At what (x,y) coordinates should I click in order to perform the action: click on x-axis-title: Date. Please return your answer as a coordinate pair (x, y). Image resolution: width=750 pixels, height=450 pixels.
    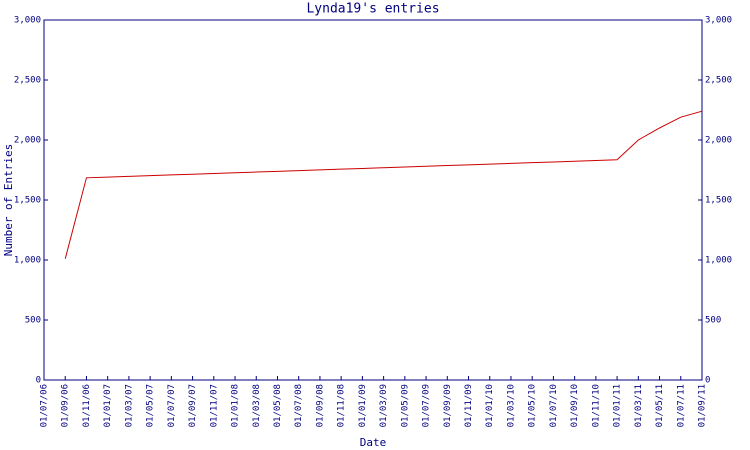
    Looking at the image, I should click on (373, 442).